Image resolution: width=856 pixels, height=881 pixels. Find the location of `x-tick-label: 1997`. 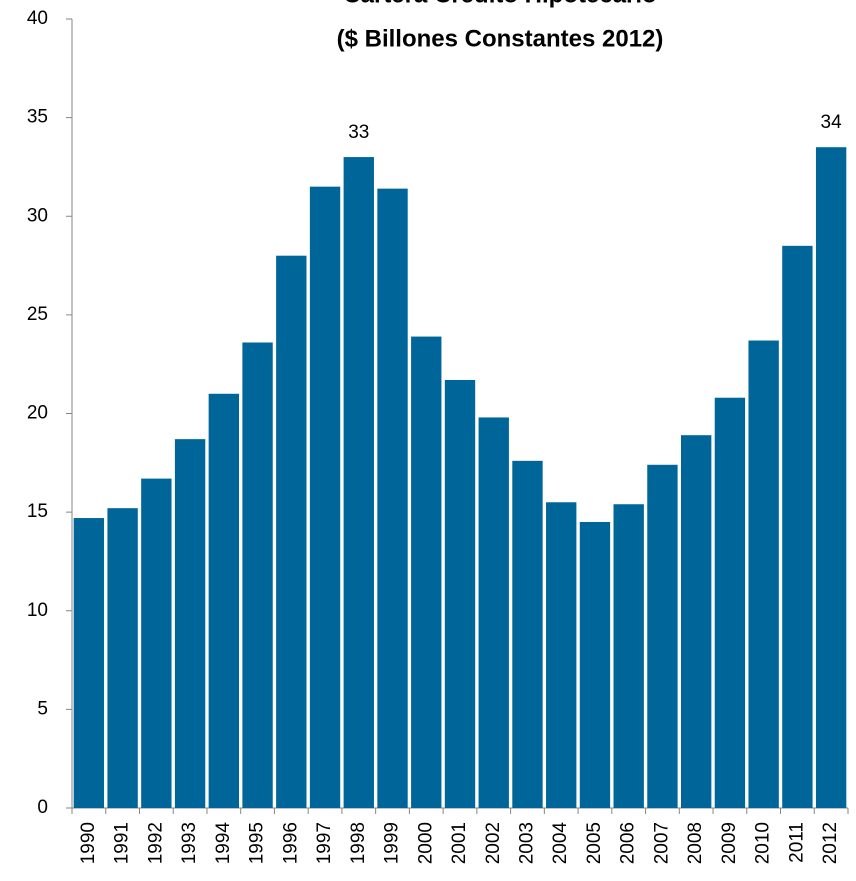

x-tick-label: 1997 is located at coordinates (324, 843).